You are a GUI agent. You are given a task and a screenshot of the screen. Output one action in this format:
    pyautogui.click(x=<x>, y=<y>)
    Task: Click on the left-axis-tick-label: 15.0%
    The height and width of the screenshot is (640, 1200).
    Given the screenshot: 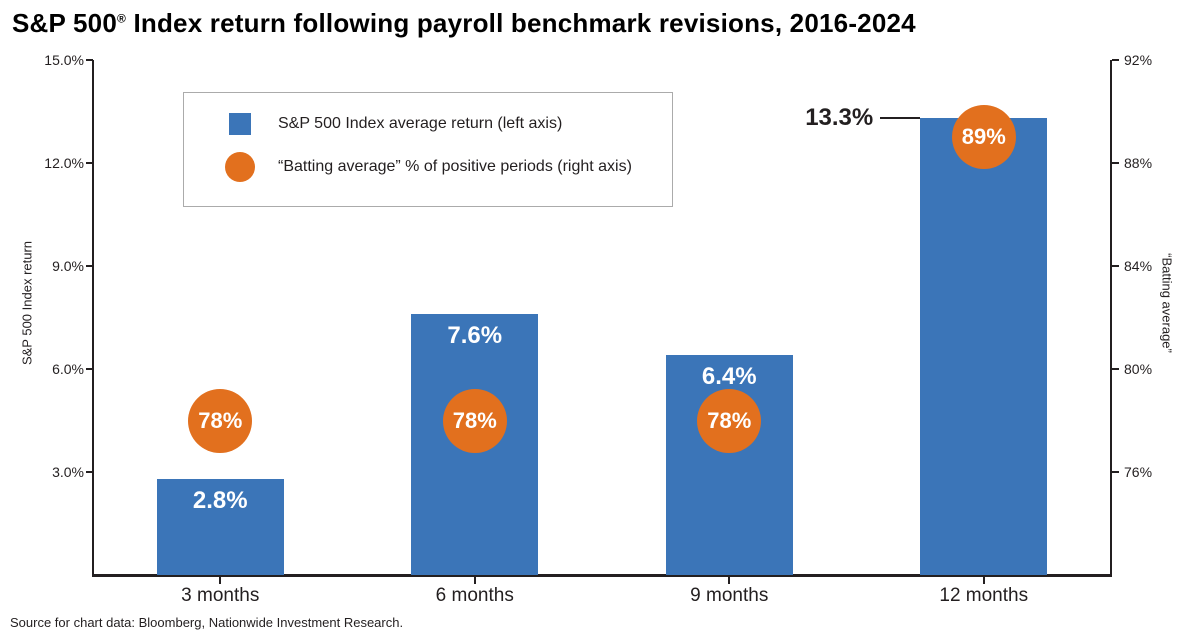 What is the action you would take?
    pyautogui.click(x=64, y=60)
    